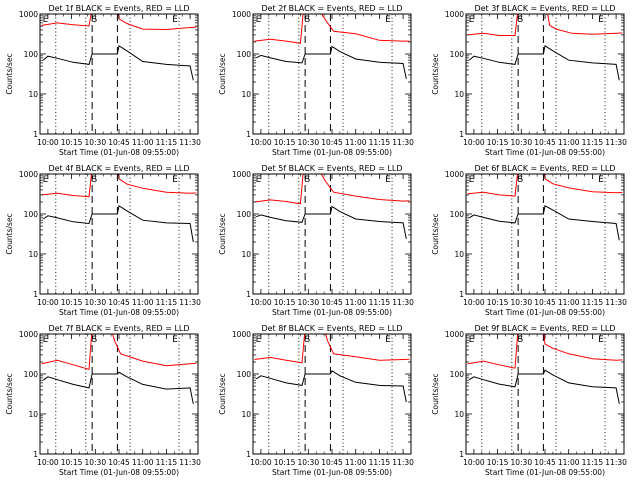 This screenshot has height=480, width=640. Describe the element at coordinates (544, 168) in the screenshot. I see `panel-title: Det 6f BLACK = Events, RED = LLD` at that location.